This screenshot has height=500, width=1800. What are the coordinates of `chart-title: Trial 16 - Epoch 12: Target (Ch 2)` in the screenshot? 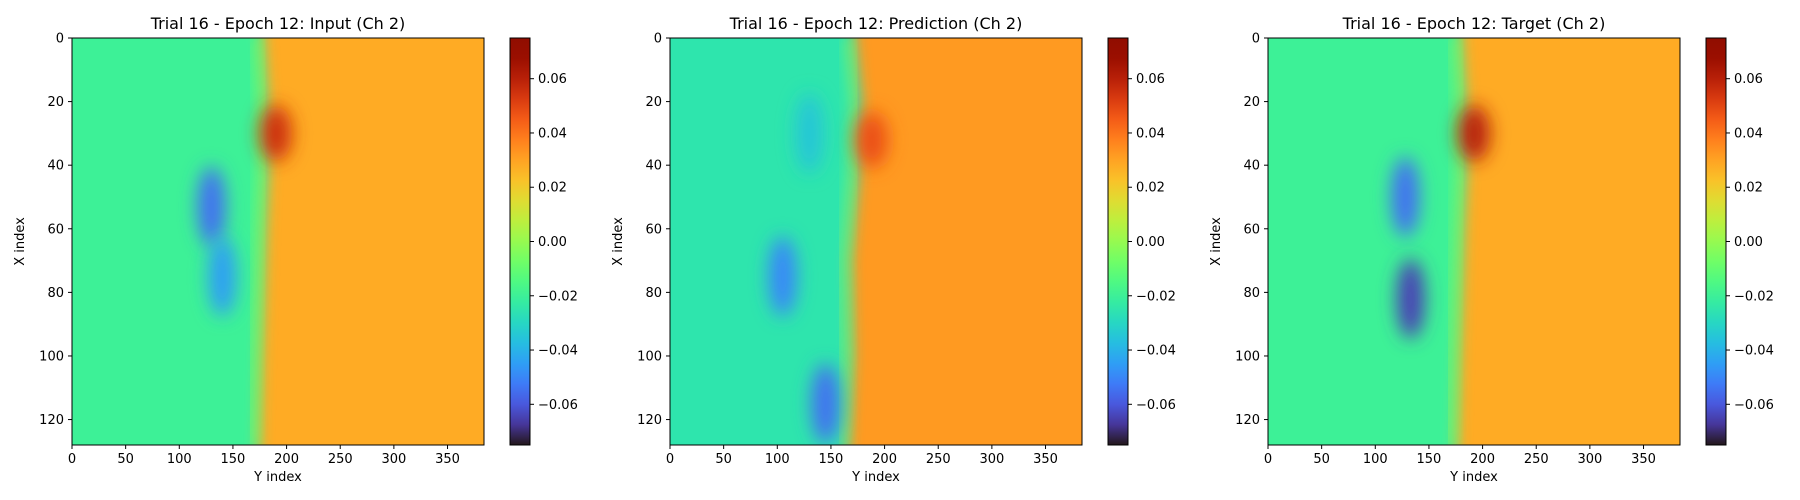 It's located at (1474, 23).